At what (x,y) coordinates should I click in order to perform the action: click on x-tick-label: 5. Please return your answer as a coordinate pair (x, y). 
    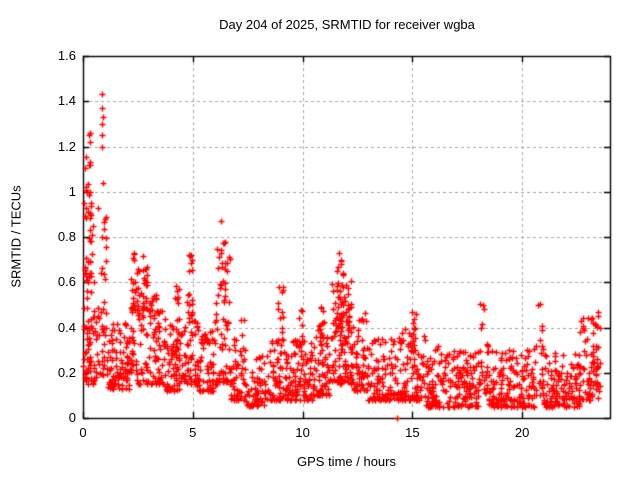
    Looking at the image, I should click on (193, 432).